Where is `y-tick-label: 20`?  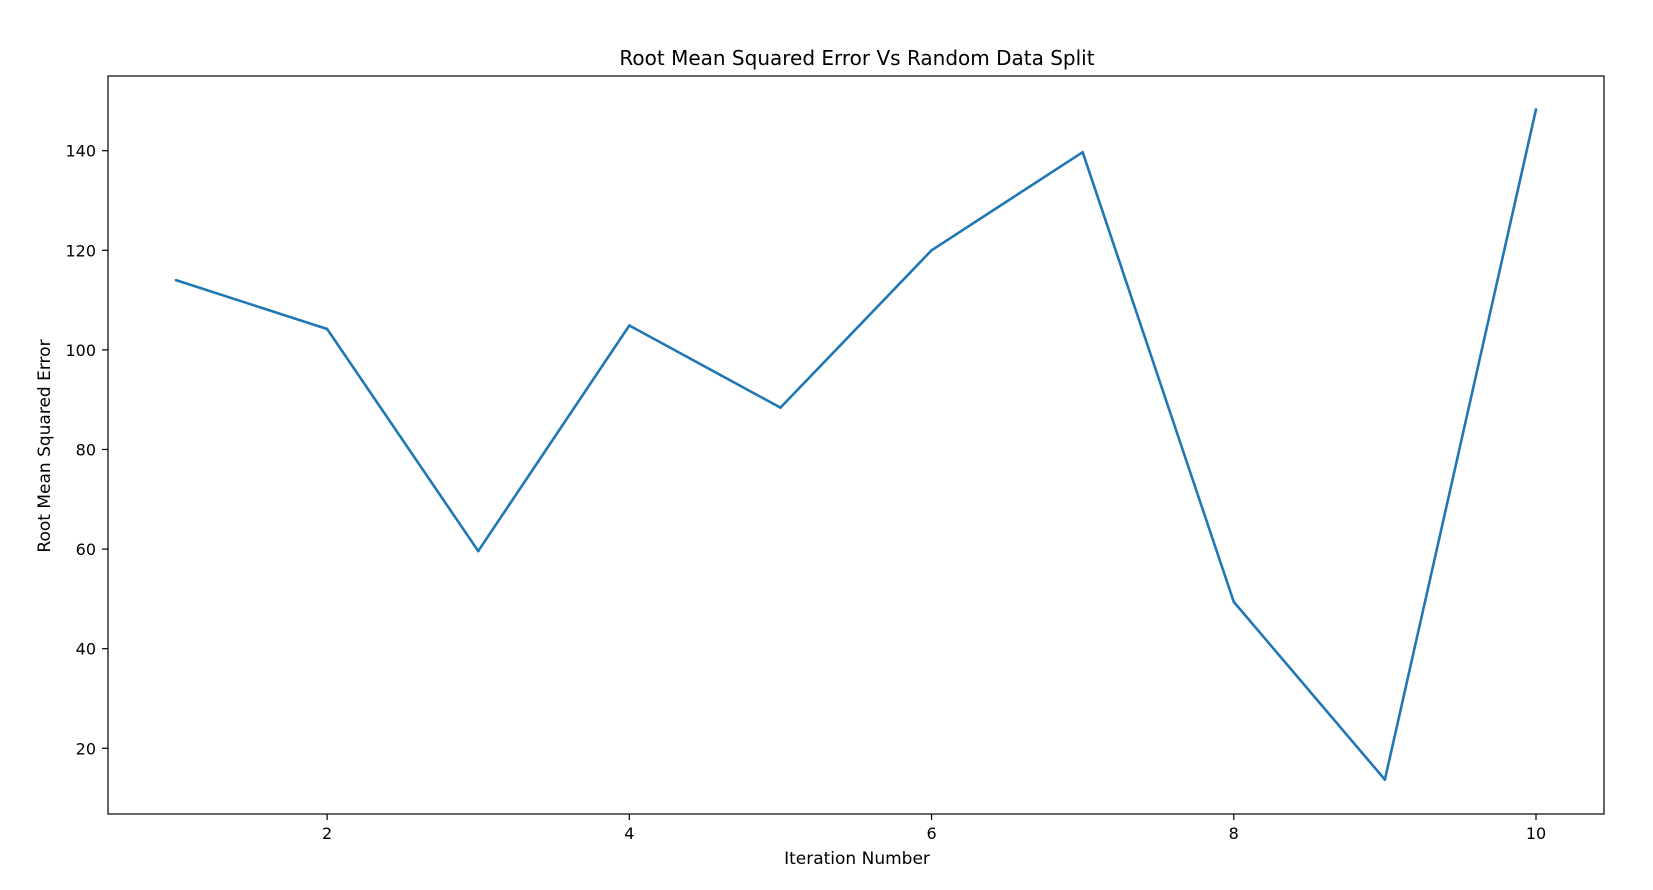 y-tick-label: 20 is located at coordinates (86, 748).